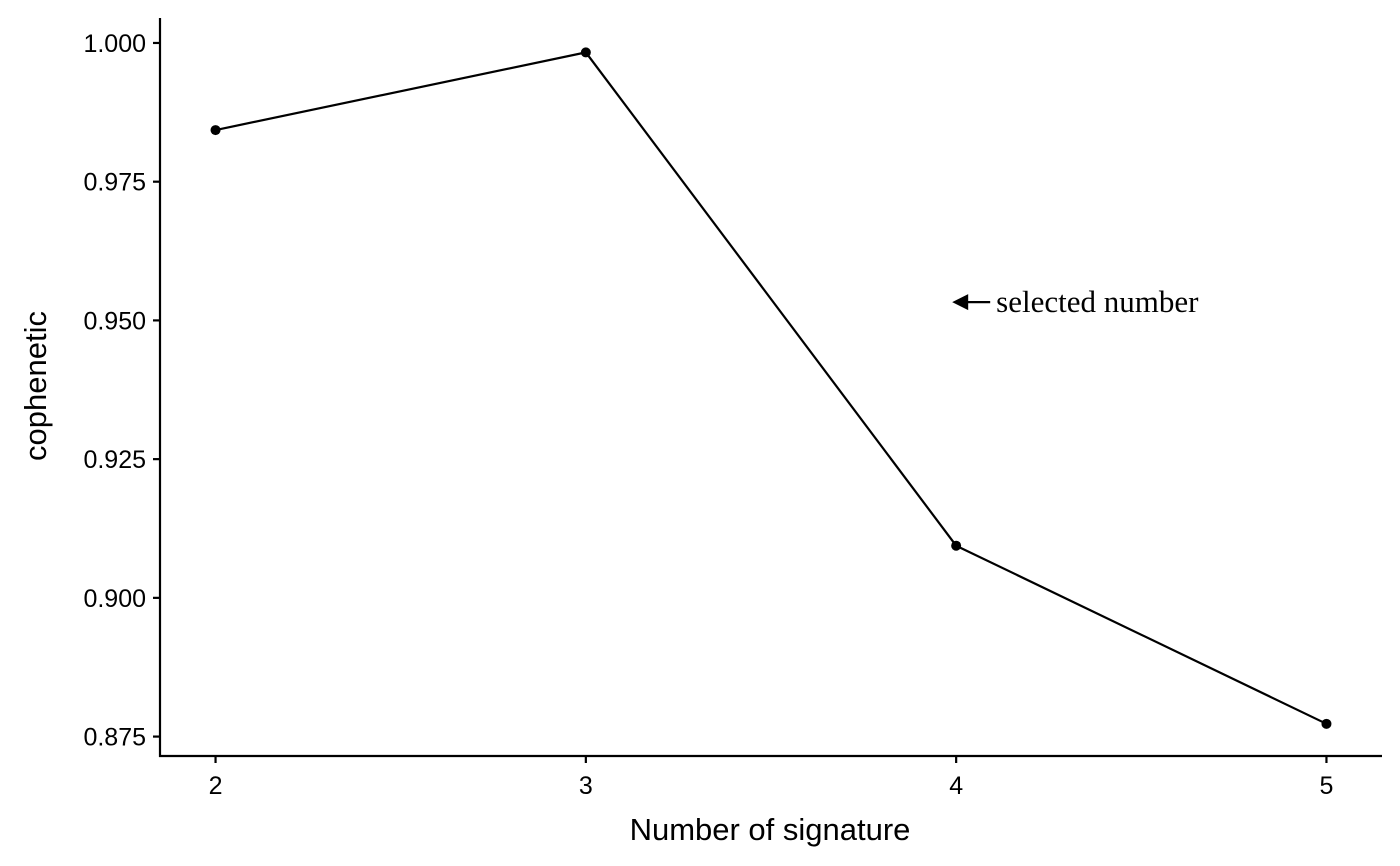 Image resolution: width=1400 pixels, height=866 pixels. What do you see at coordinates (114, 738) in the screenshot?
I see `y-tick-label: 0.875` at bounding box center [114, 738].